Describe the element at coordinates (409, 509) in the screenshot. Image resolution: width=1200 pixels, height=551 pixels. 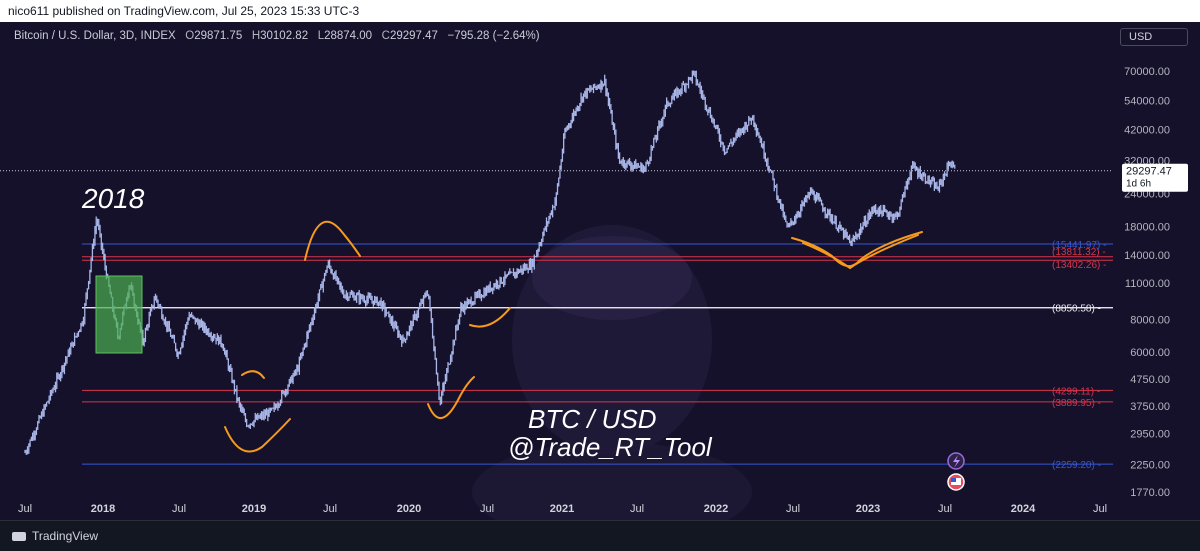
I see `x-tick-label: 2020` at that location.